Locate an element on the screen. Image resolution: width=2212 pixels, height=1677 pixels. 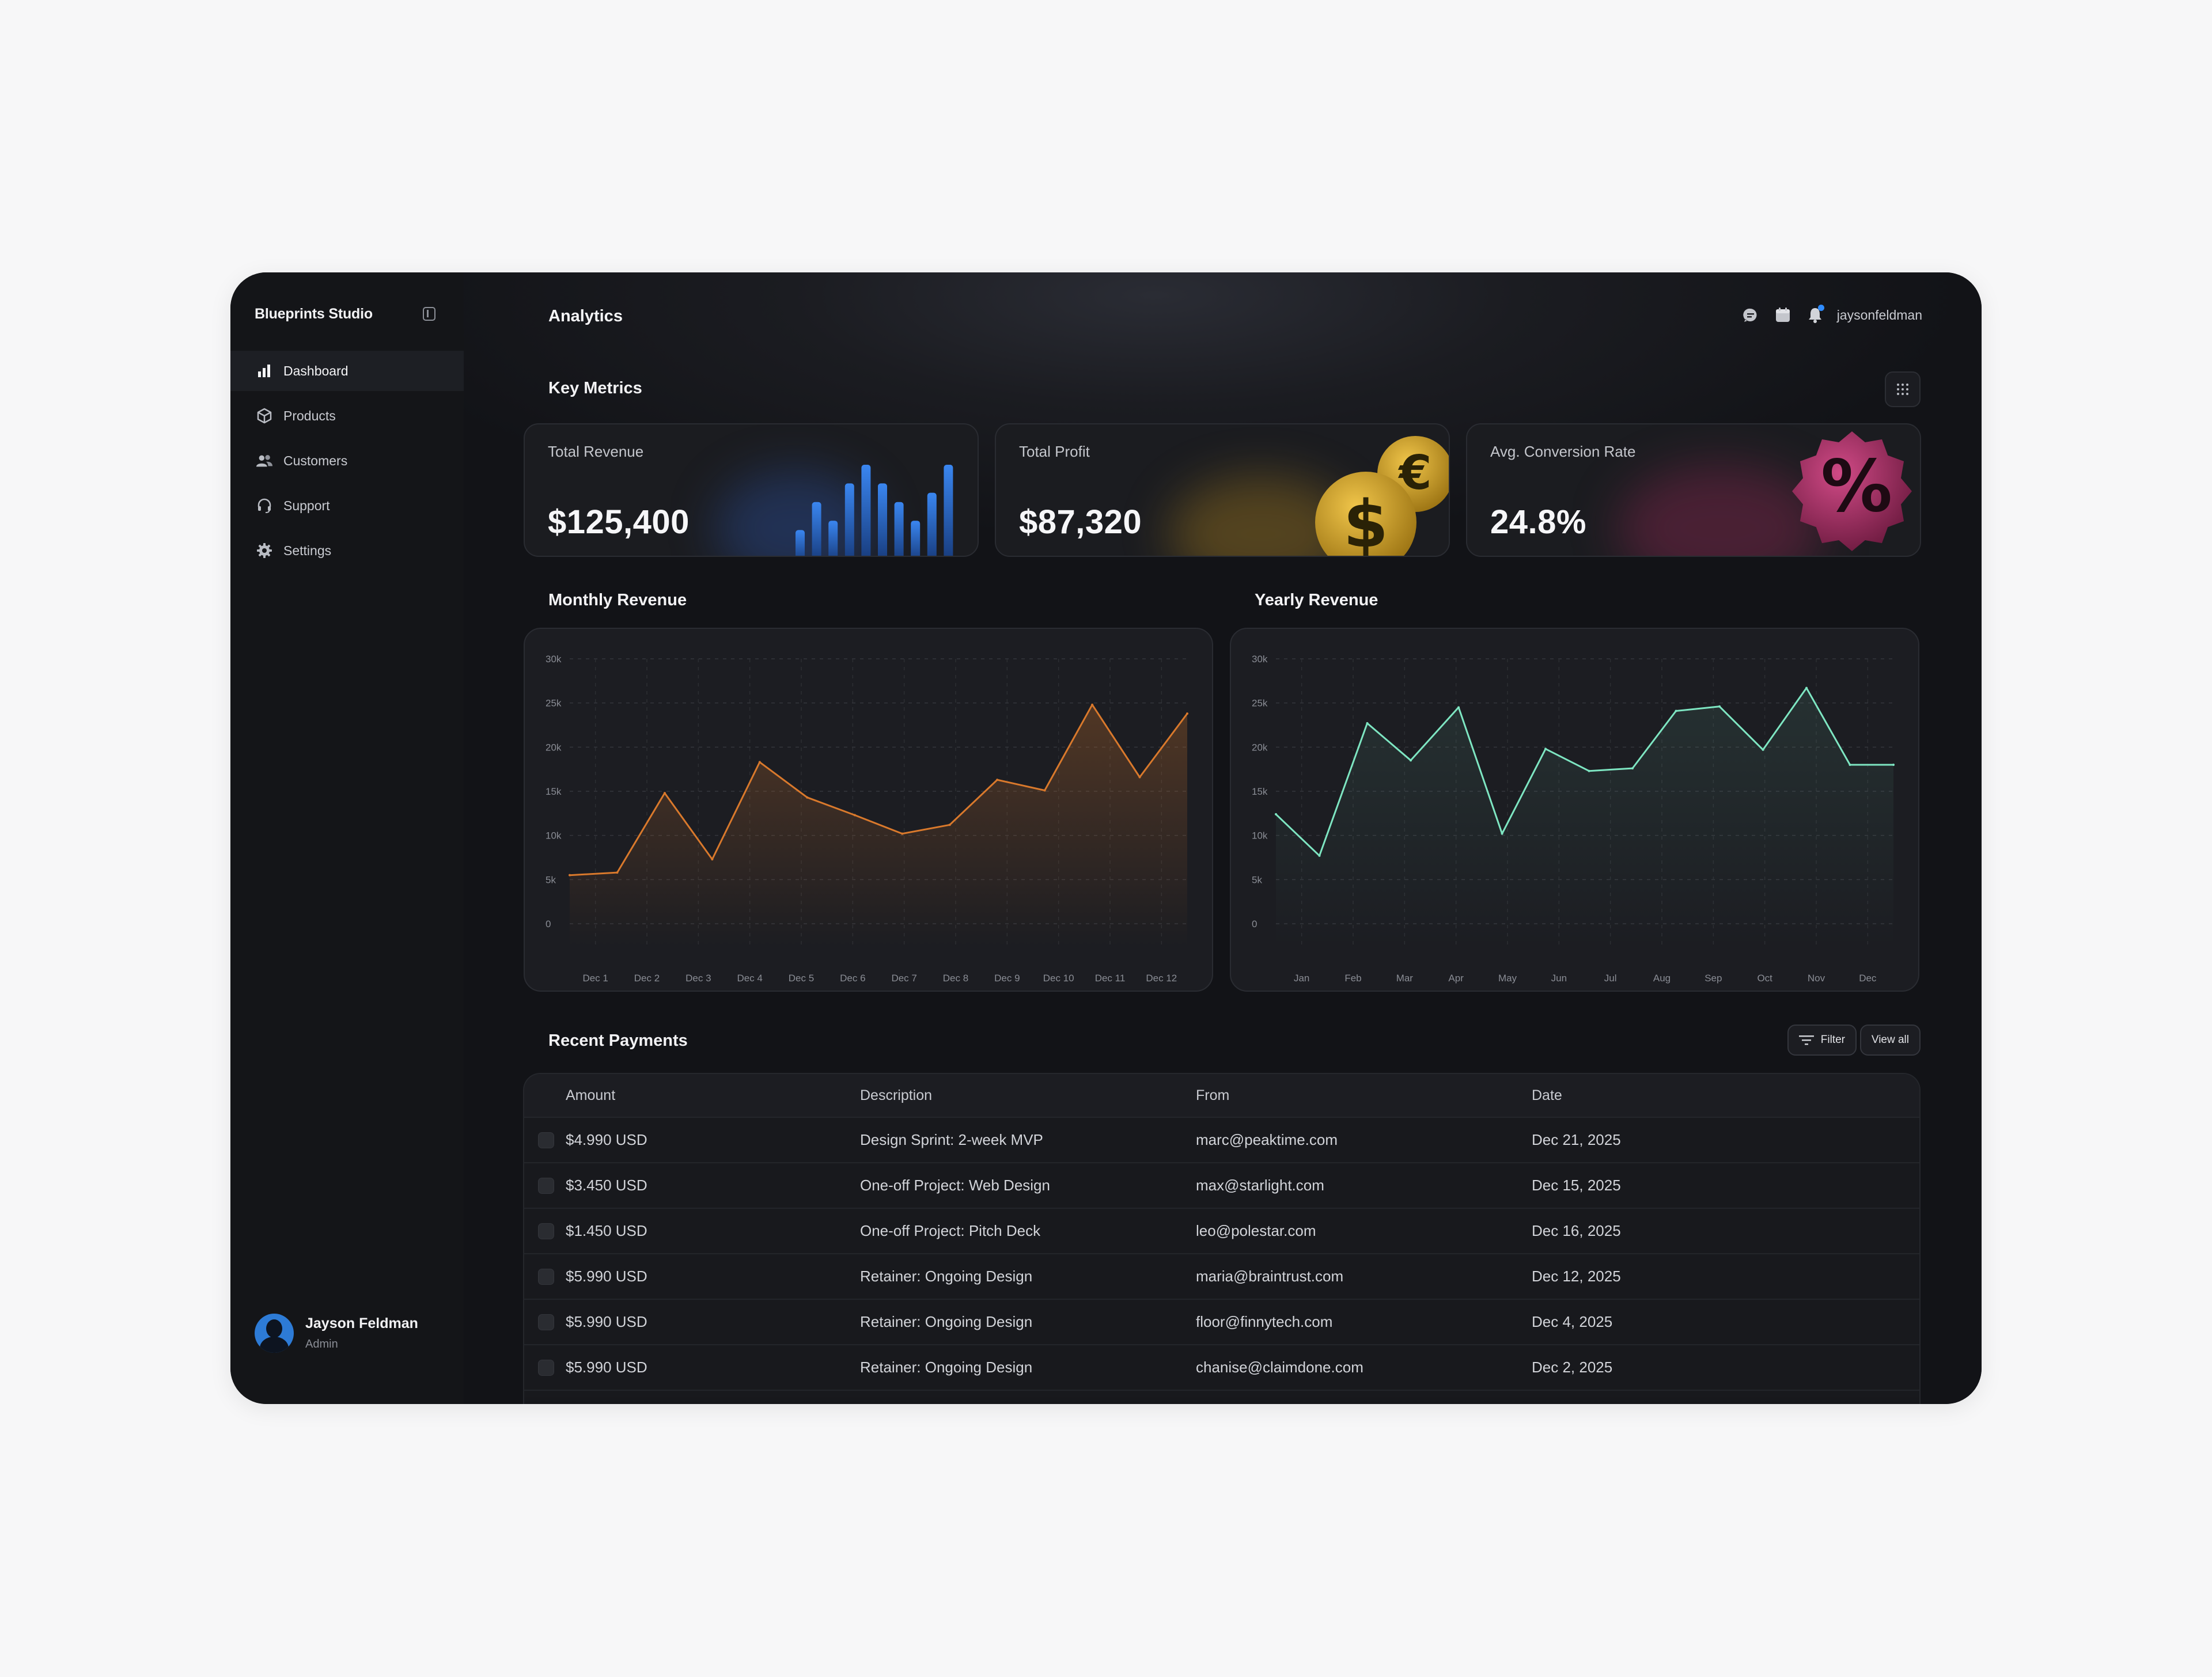
cell-text: Dec 12, 2025 is located at coordinates (1576, 1276).